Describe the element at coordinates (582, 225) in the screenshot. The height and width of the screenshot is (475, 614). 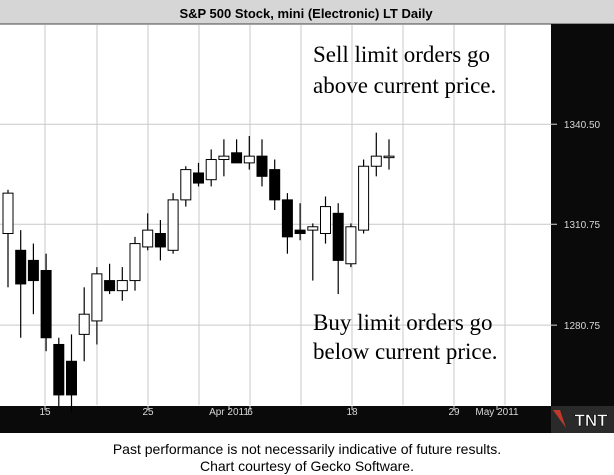
I see `price-tick-label: 1310.75` at that location.